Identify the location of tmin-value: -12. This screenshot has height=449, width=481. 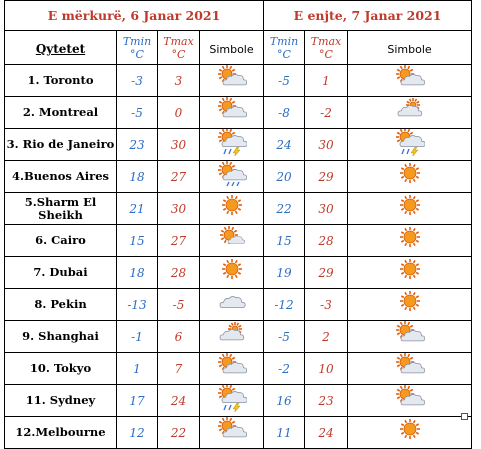
(284, 304).